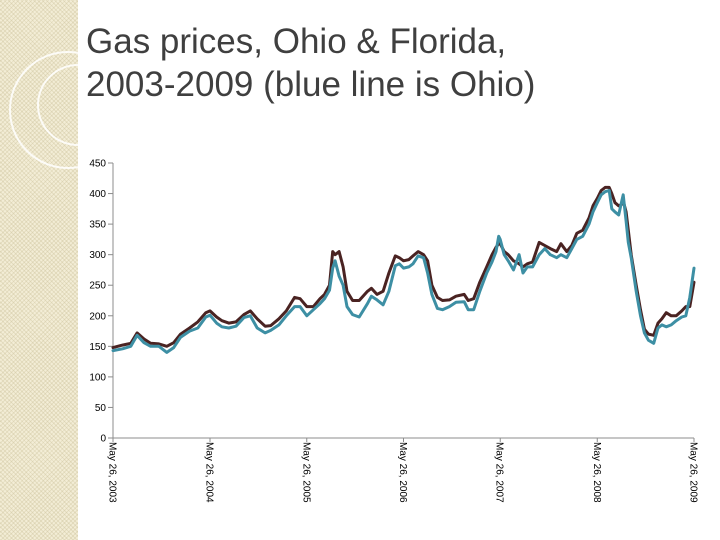 Image resolution: width=720 pixels, height=540 pixels. Describe the element at coordinates (693, 472) in the screenshot. I see `x-tick-label: May 26, 2009` at that location.